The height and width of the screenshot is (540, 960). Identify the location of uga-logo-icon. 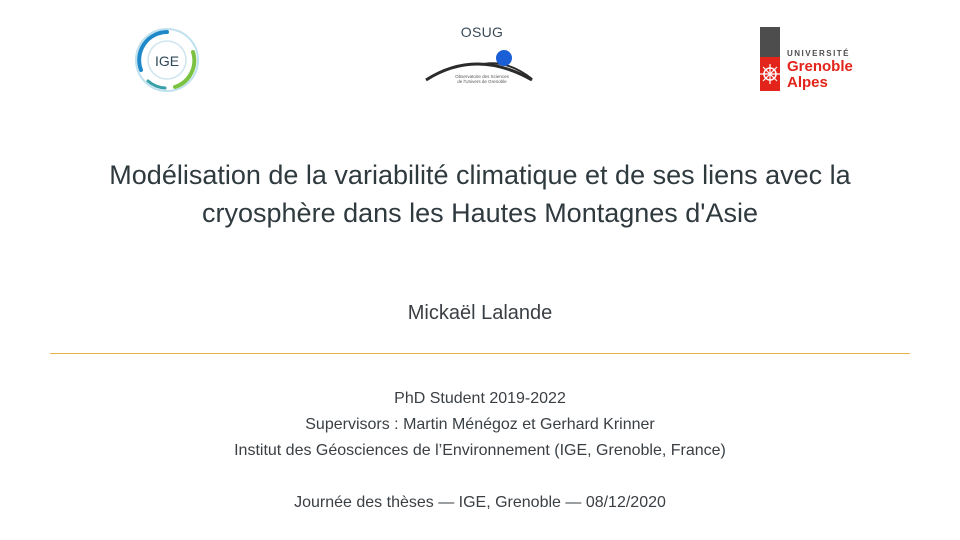
(770, 74).